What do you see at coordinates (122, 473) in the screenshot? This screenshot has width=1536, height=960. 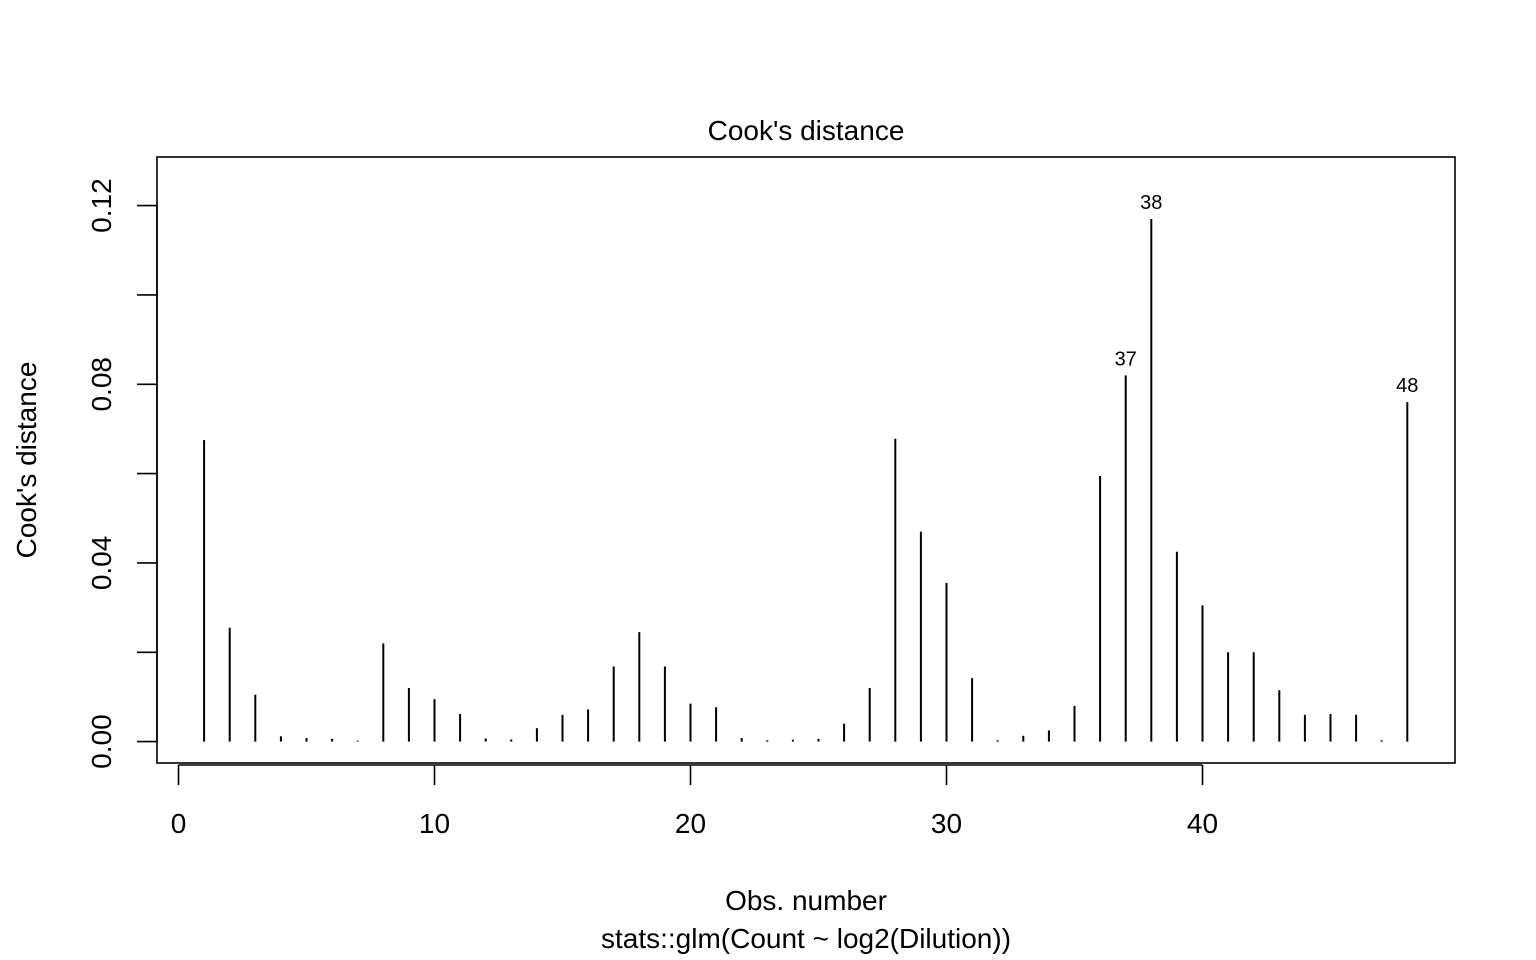 I see `y-axis: 0.00 0.04 0.08 0.12` at bounding box center [122, 473].